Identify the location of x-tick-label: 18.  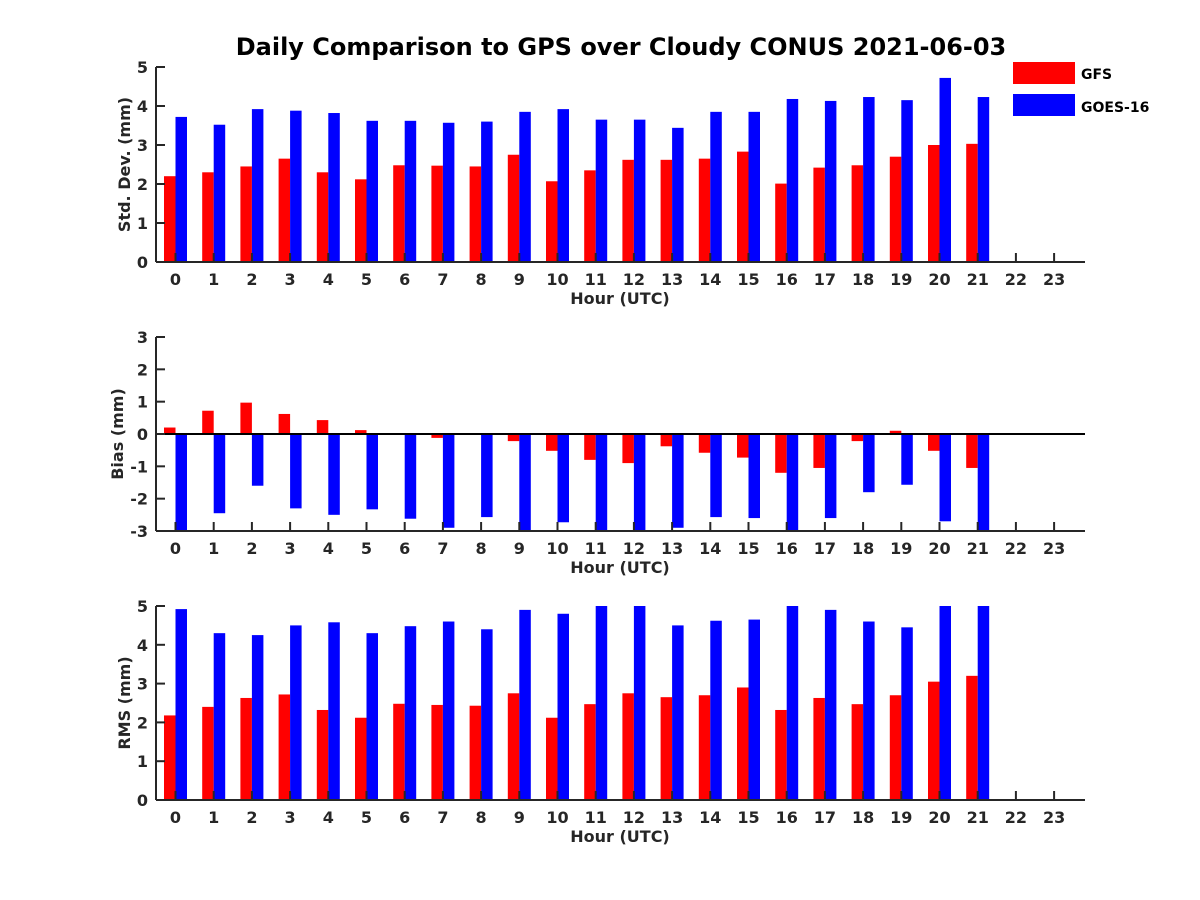
(863, 817).